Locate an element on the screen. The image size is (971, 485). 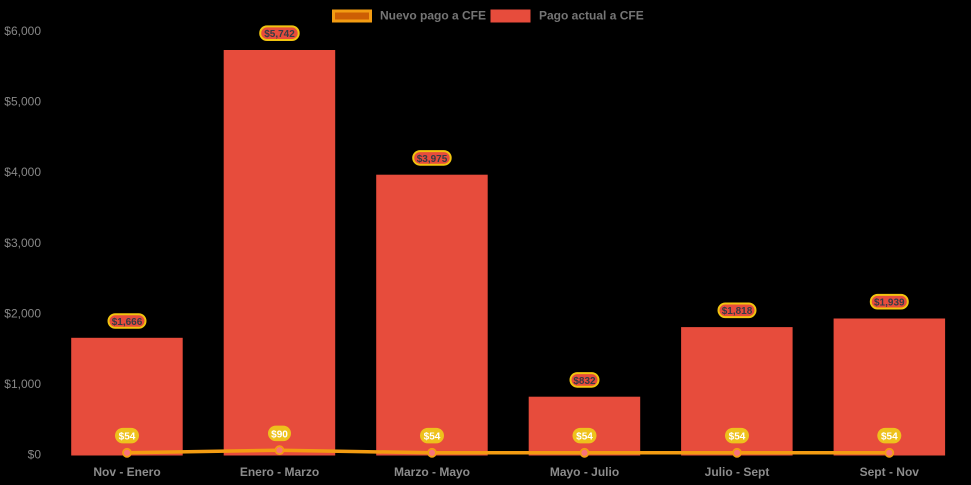
svg-text: $0 is located at coordinates (35, 455).